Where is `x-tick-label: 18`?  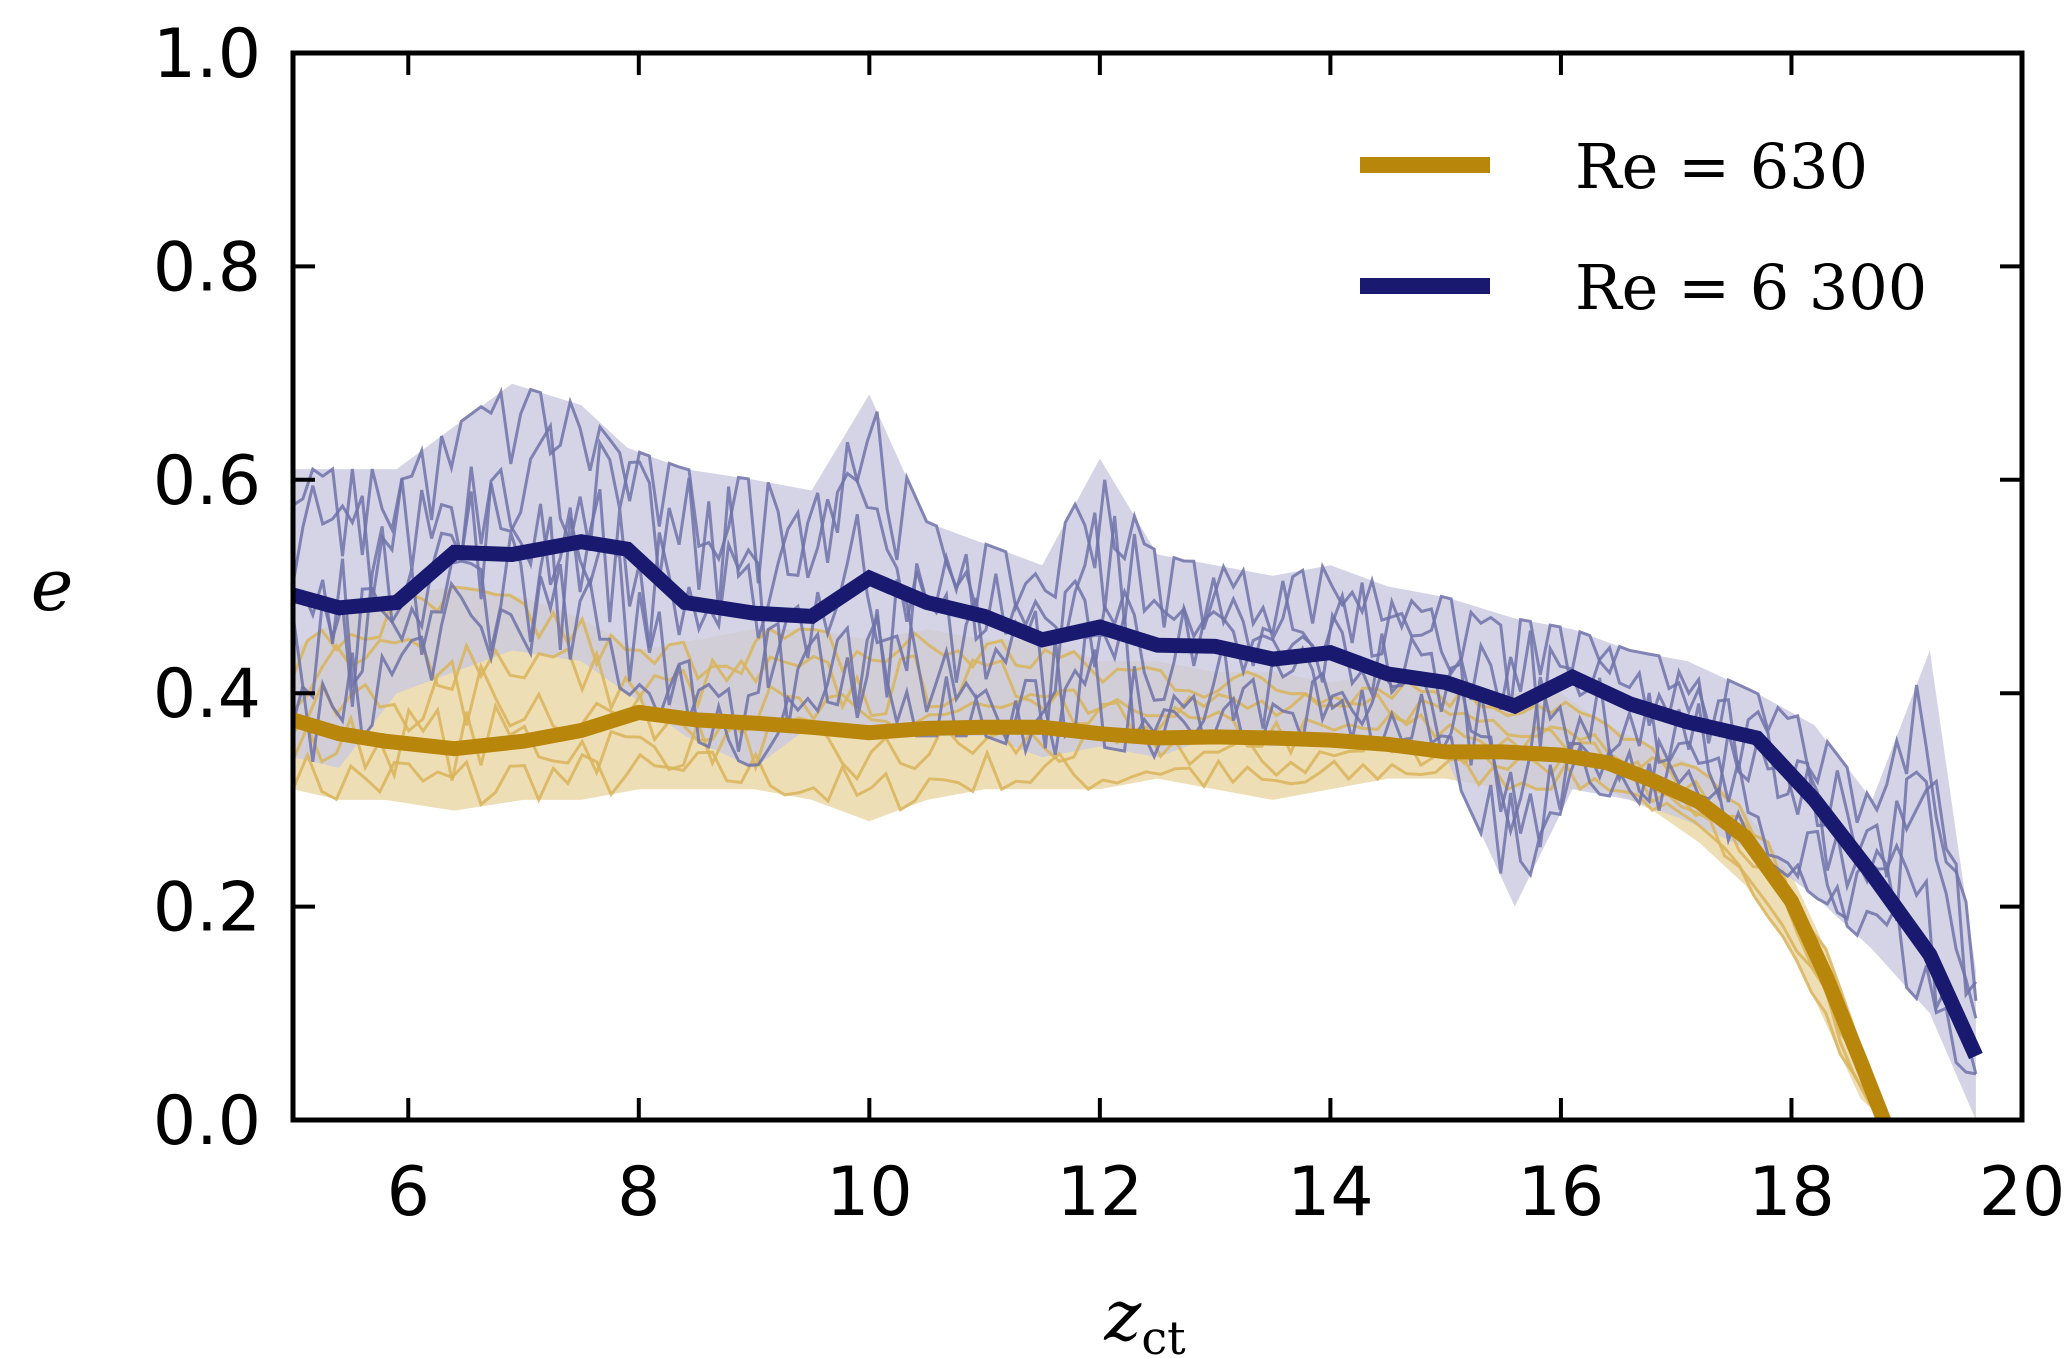
x-tick-label: 18 is located at coordinates (1791, 1192).